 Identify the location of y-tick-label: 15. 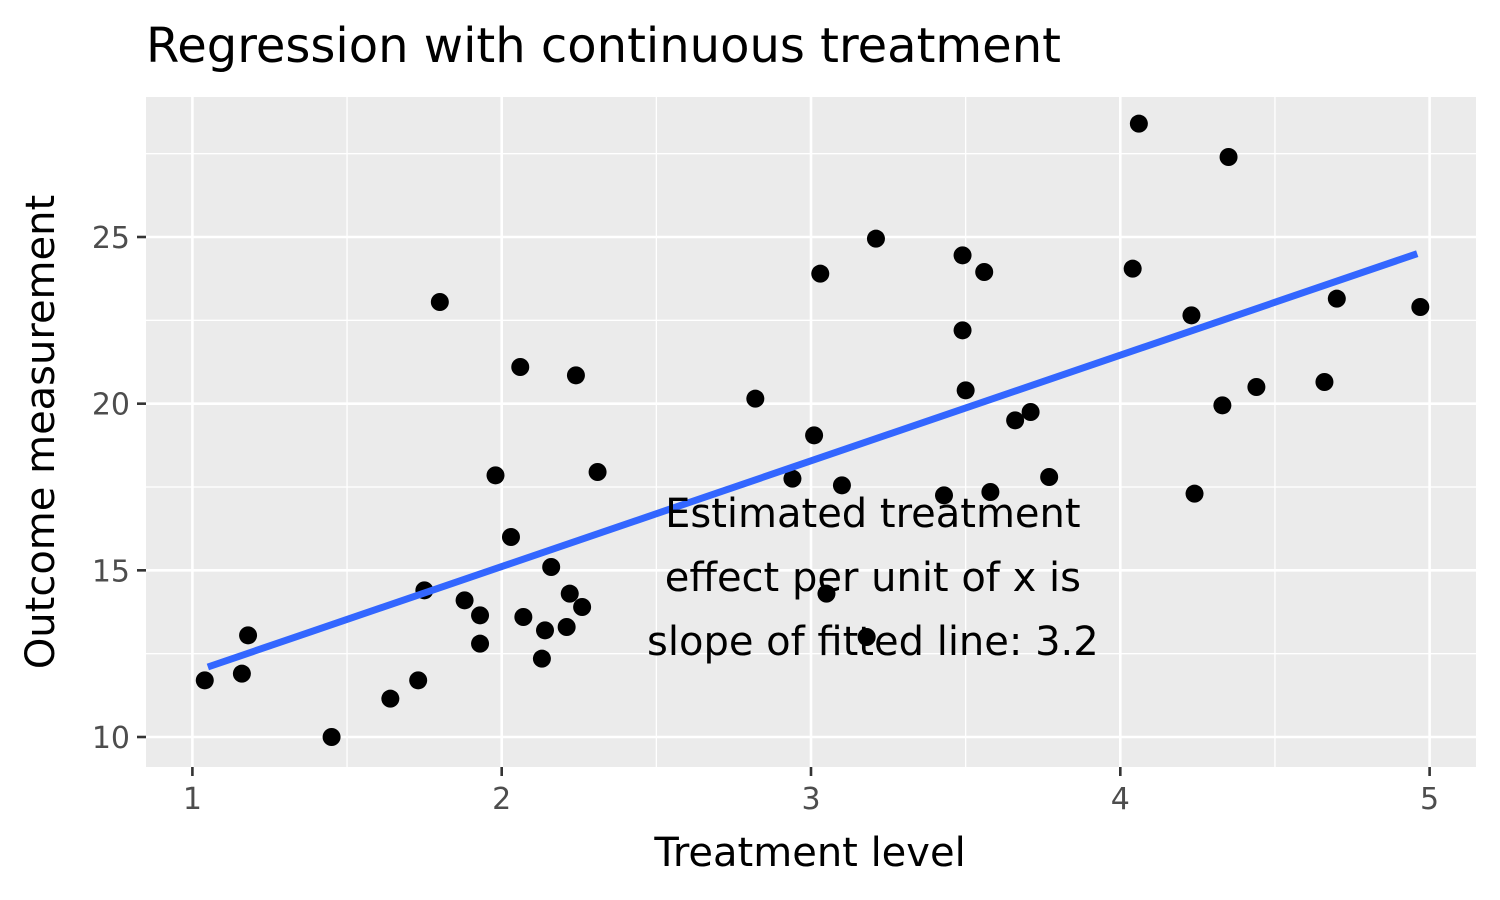
(111, 571).